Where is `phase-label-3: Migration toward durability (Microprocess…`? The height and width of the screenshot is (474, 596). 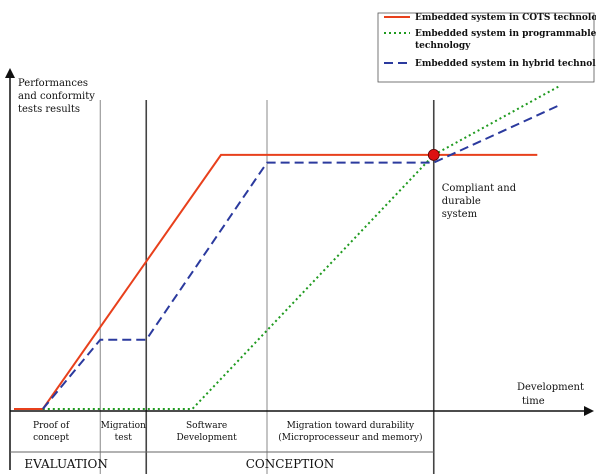
phase-label-3: Migration toward durability (Microprocess… is located at coordinates (350, 432).